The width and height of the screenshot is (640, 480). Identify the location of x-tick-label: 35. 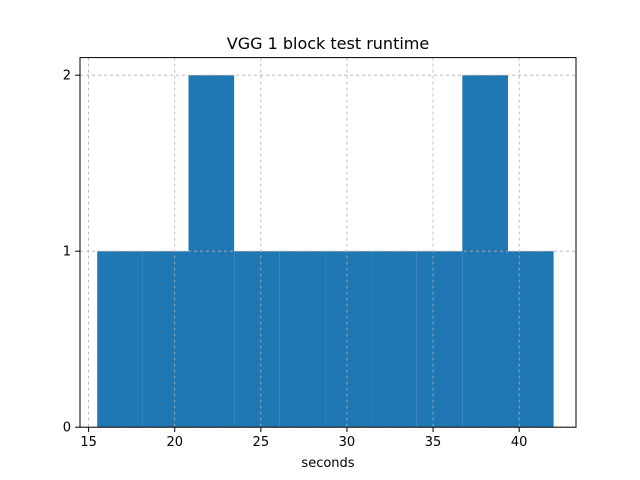
(433, 442).